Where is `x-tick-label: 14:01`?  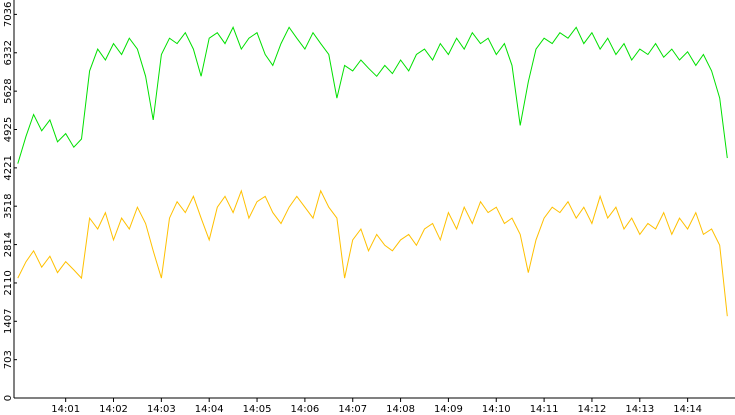
x-tick-label: 14:01 is located at coordinates (65, 409).